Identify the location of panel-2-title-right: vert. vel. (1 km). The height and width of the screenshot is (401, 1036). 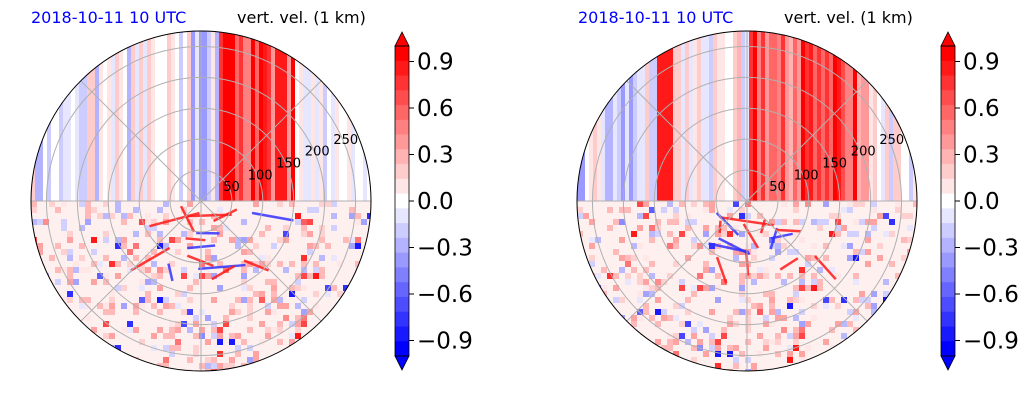
(848, 17).